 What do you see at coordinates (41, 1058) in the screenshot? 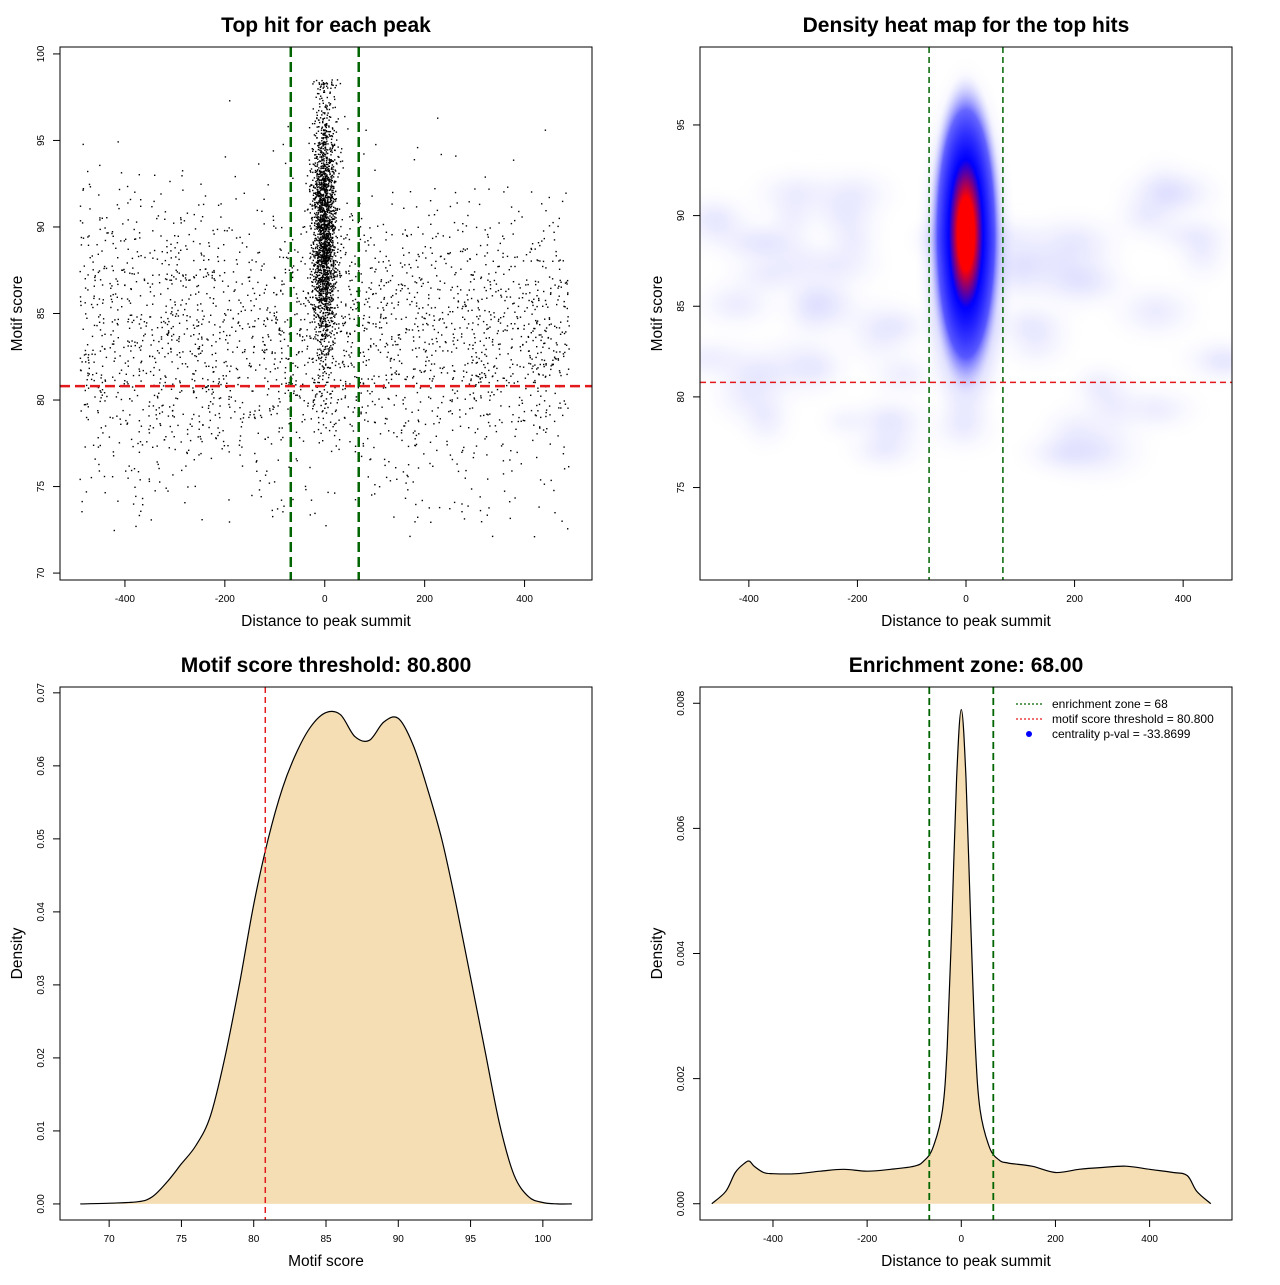
I see `y-tick-label: 0.02` at bounding box center [41, 1058].